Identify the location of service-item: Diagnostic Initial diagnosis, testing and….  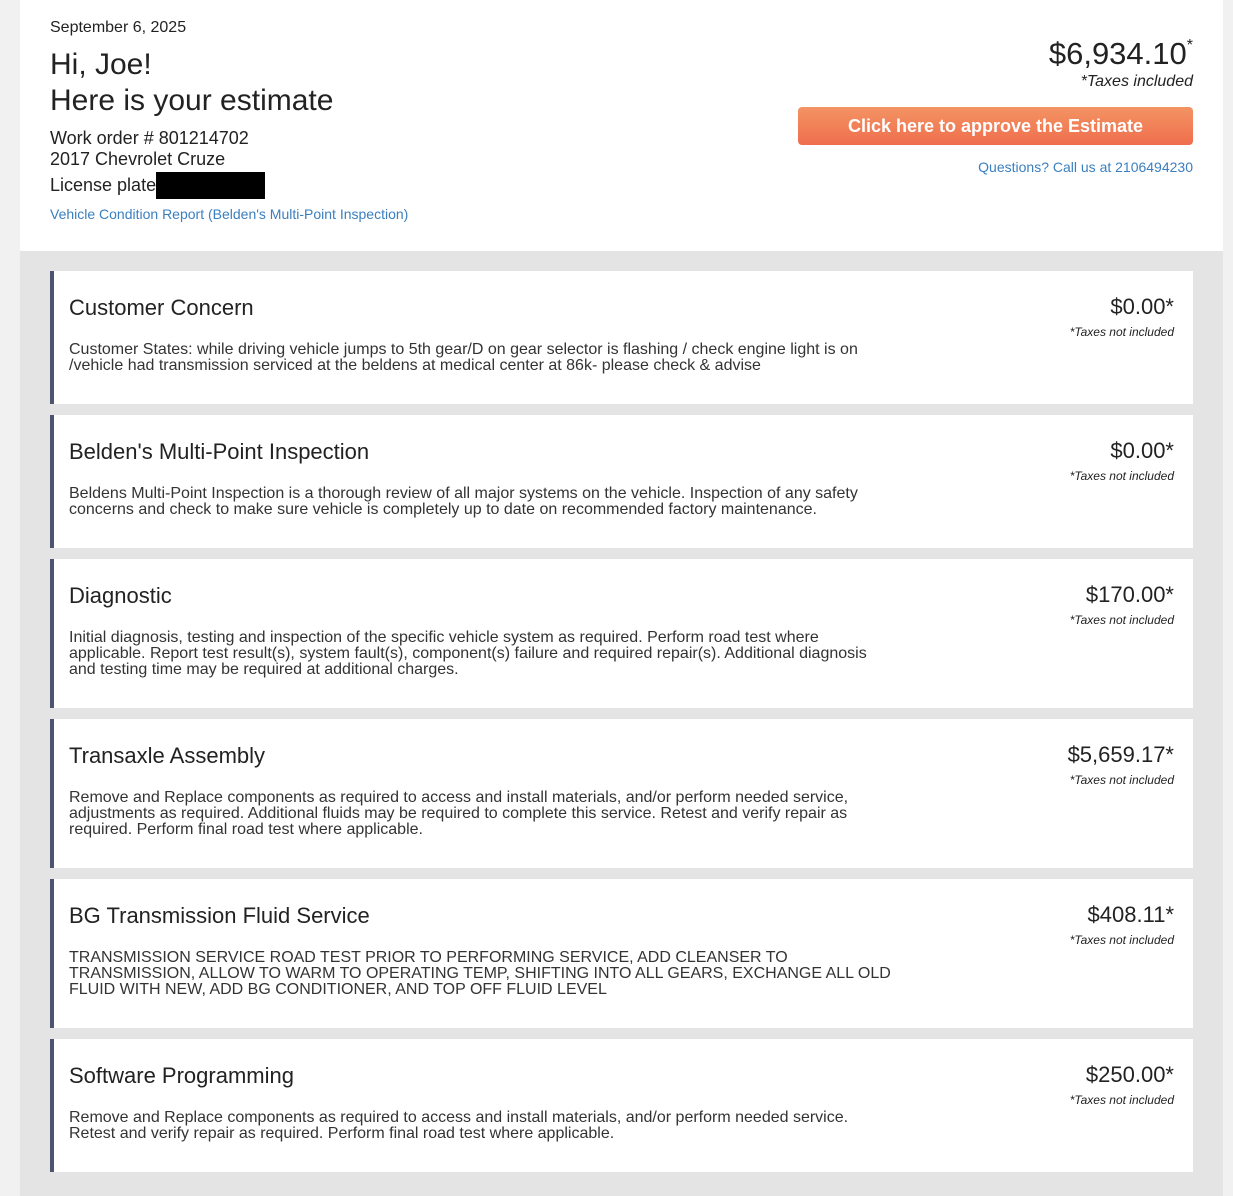
(621, 633).